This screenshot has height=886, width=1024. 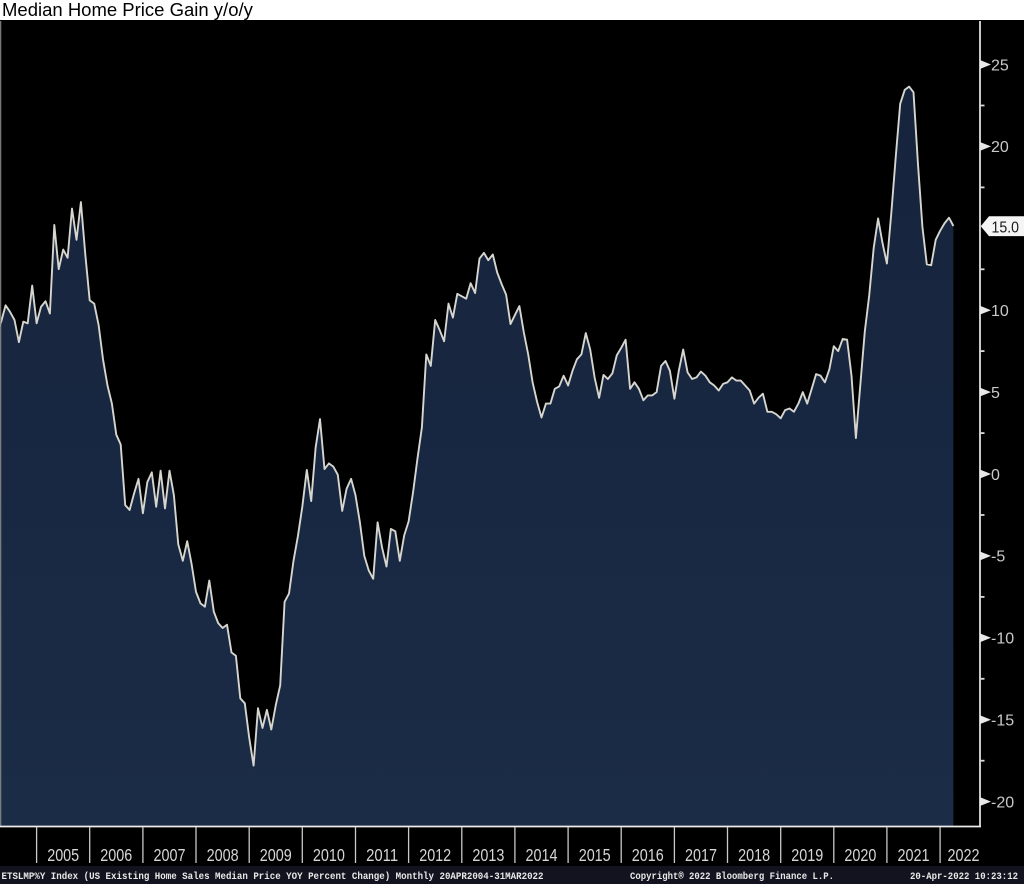 I want to click on svg-text: -20, so click(x=1002, y=802).